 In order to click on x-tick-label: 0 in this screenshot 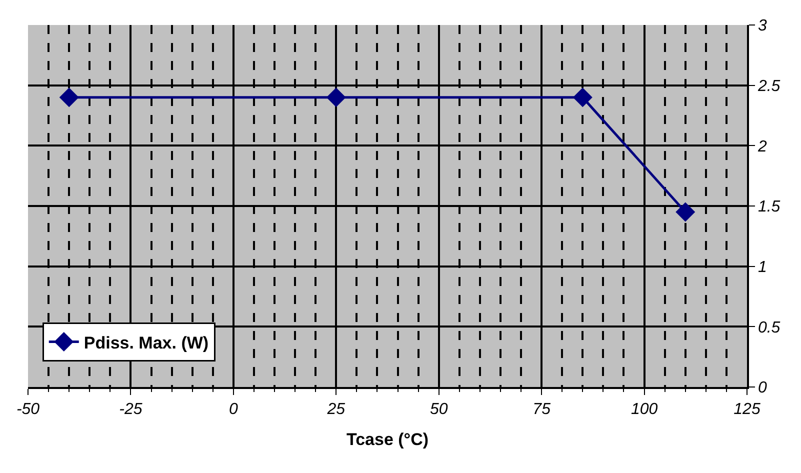, I will do `click(233, 409)`.